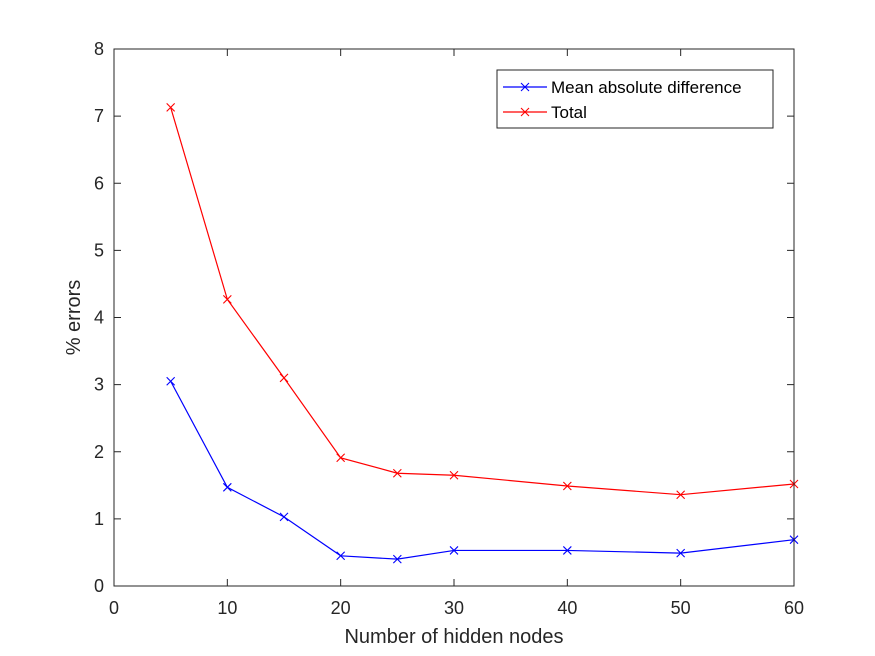  What do you see at coordinates (74, 318) in the screenshot?
I see `y-axis-label: % errors` at bounding box center [74, 318].